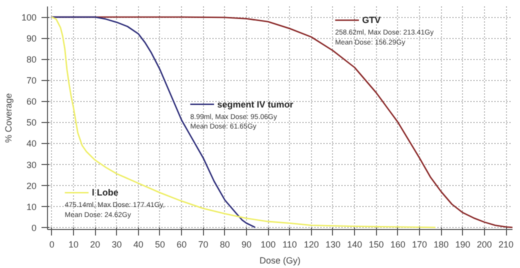 The height and width of the screenshot is (268, 520). What do you see at coordinates (31, 165) in the screenshot?
I see `y-tick-label: 30` at bounding box center [31, 165].